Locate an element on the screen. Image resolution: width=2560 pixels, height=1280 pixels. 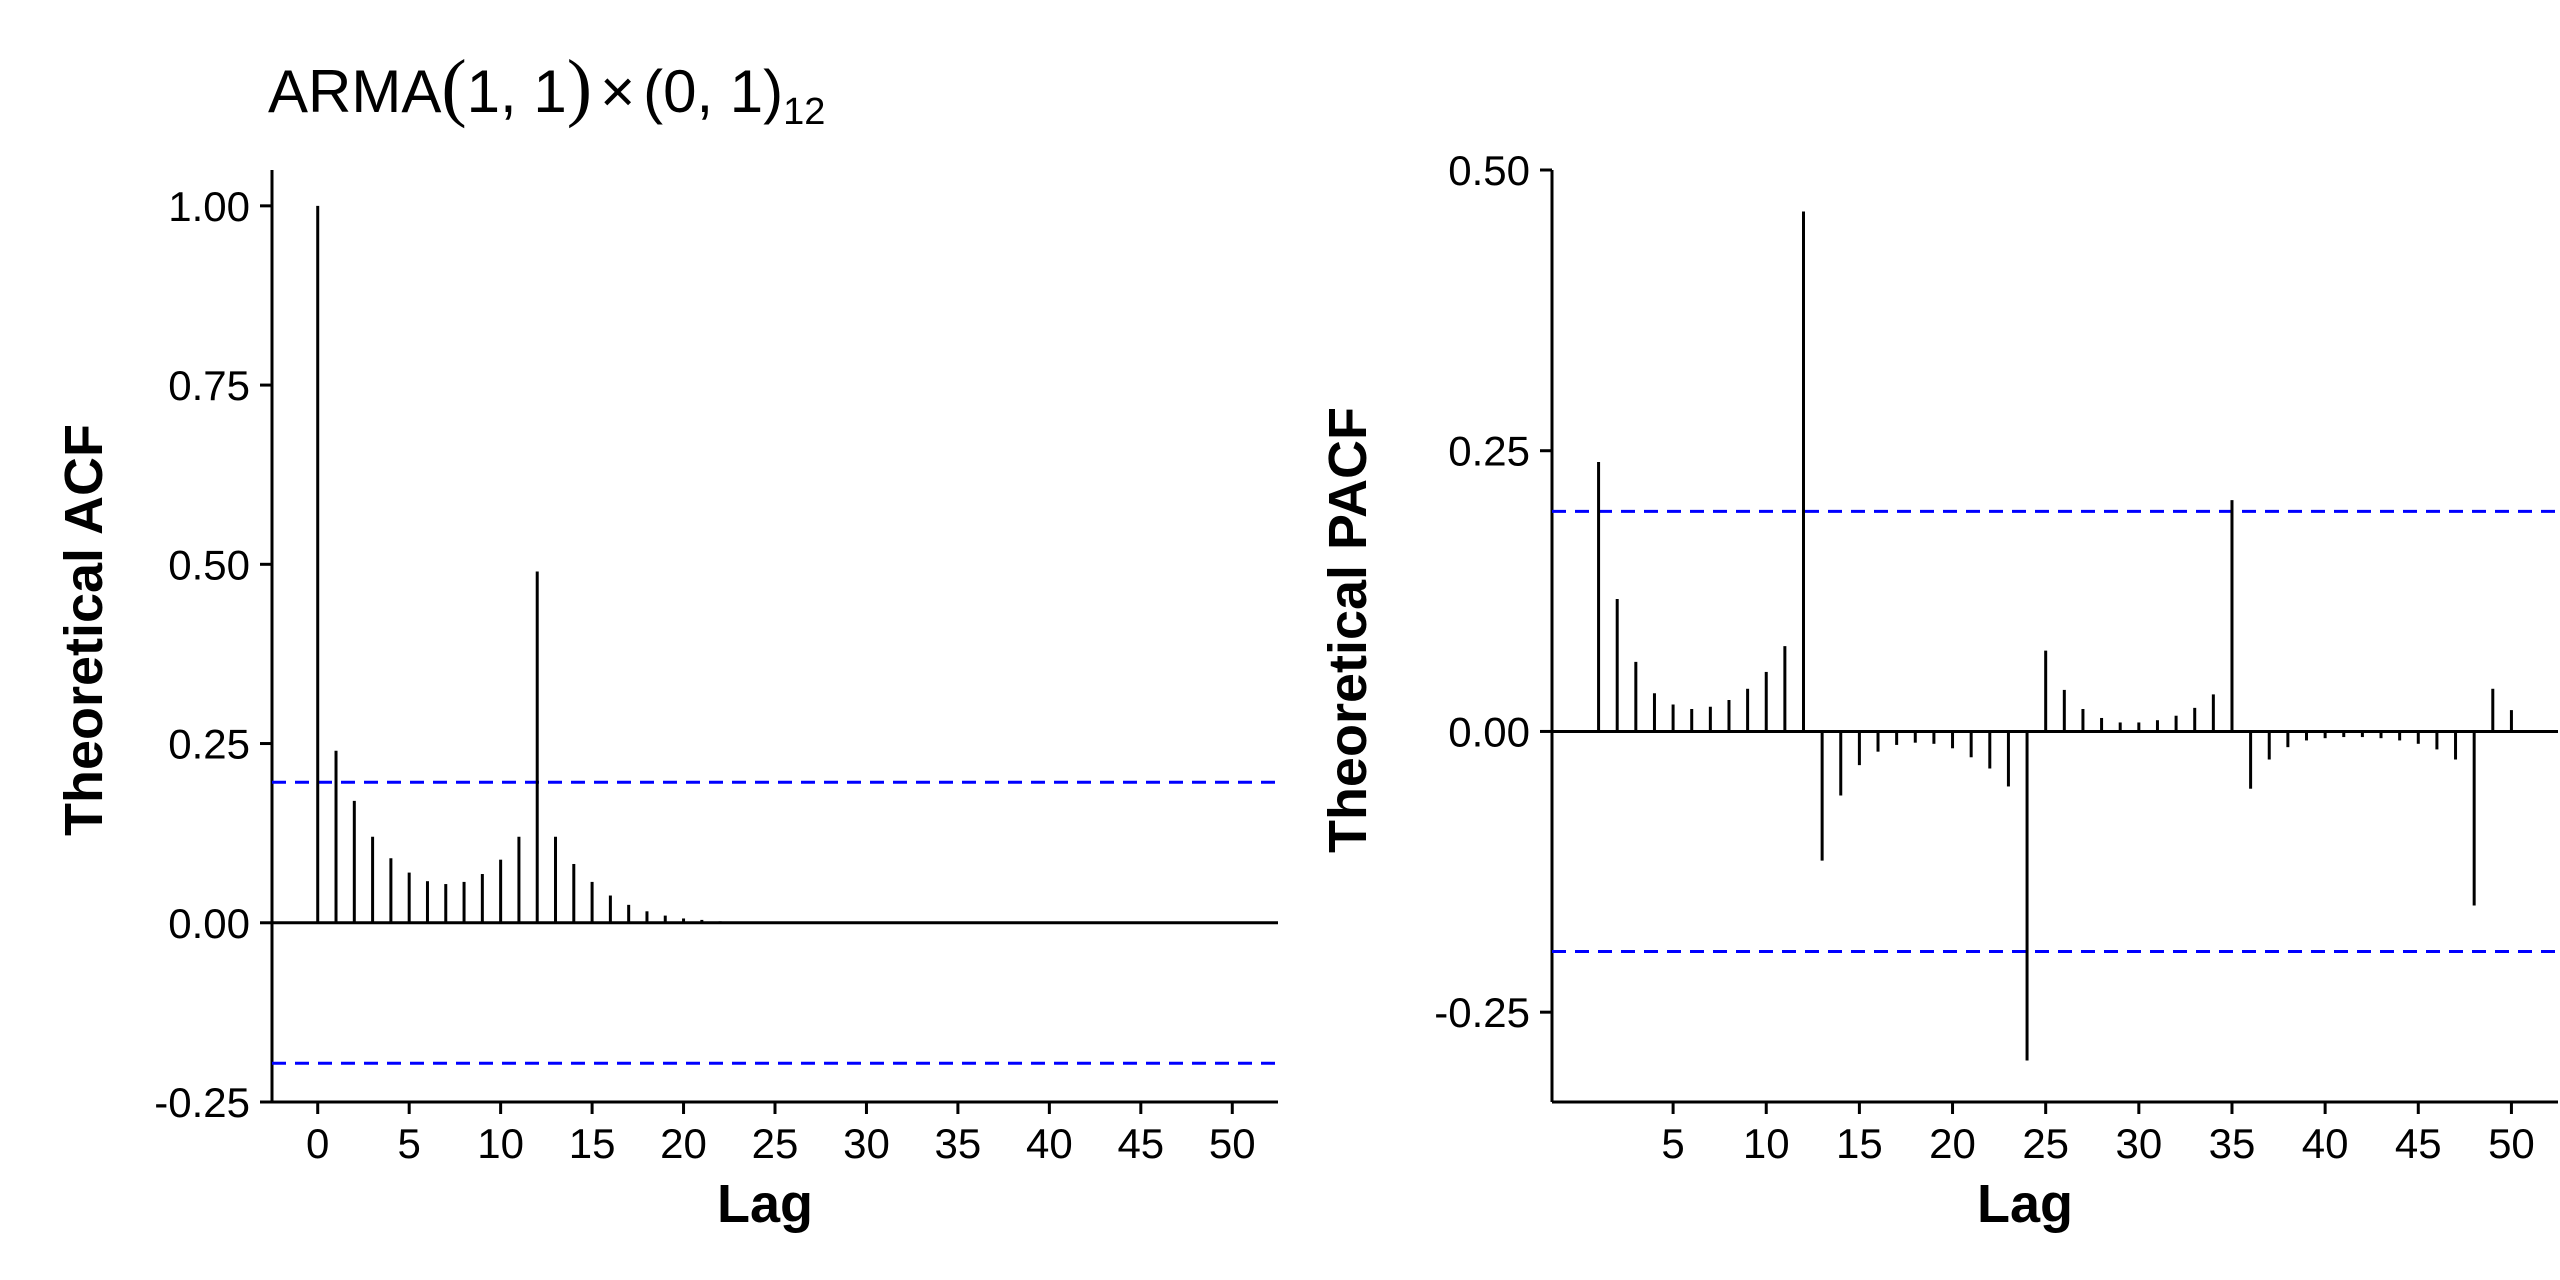
y-tick-label: 0.75 is located at coordinates (209, 385).